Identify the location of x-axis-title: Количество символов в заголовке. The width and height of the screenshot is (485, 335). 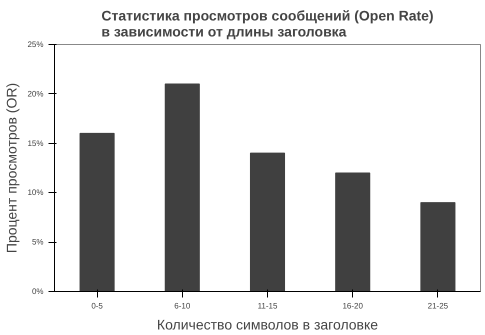
(267, 324).